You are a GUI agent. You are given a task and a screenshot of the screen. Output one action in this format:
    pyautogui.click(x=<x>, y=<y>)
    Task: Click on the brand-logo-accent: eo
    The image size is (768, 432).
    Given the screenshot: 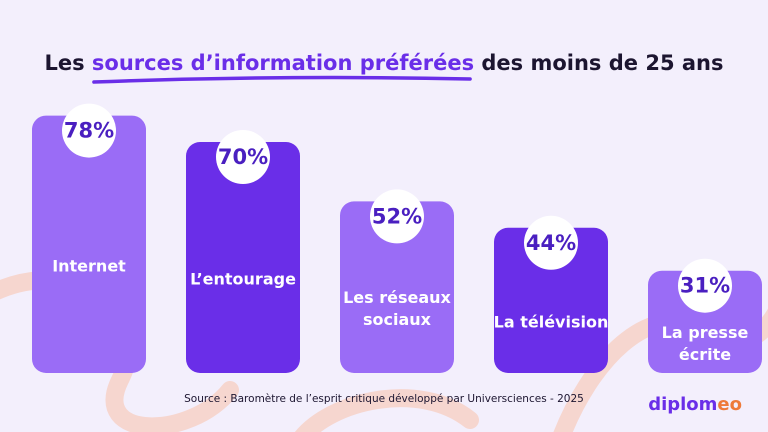 What is the action you would take?
    pyautogui.click(x=729, y=404)
    